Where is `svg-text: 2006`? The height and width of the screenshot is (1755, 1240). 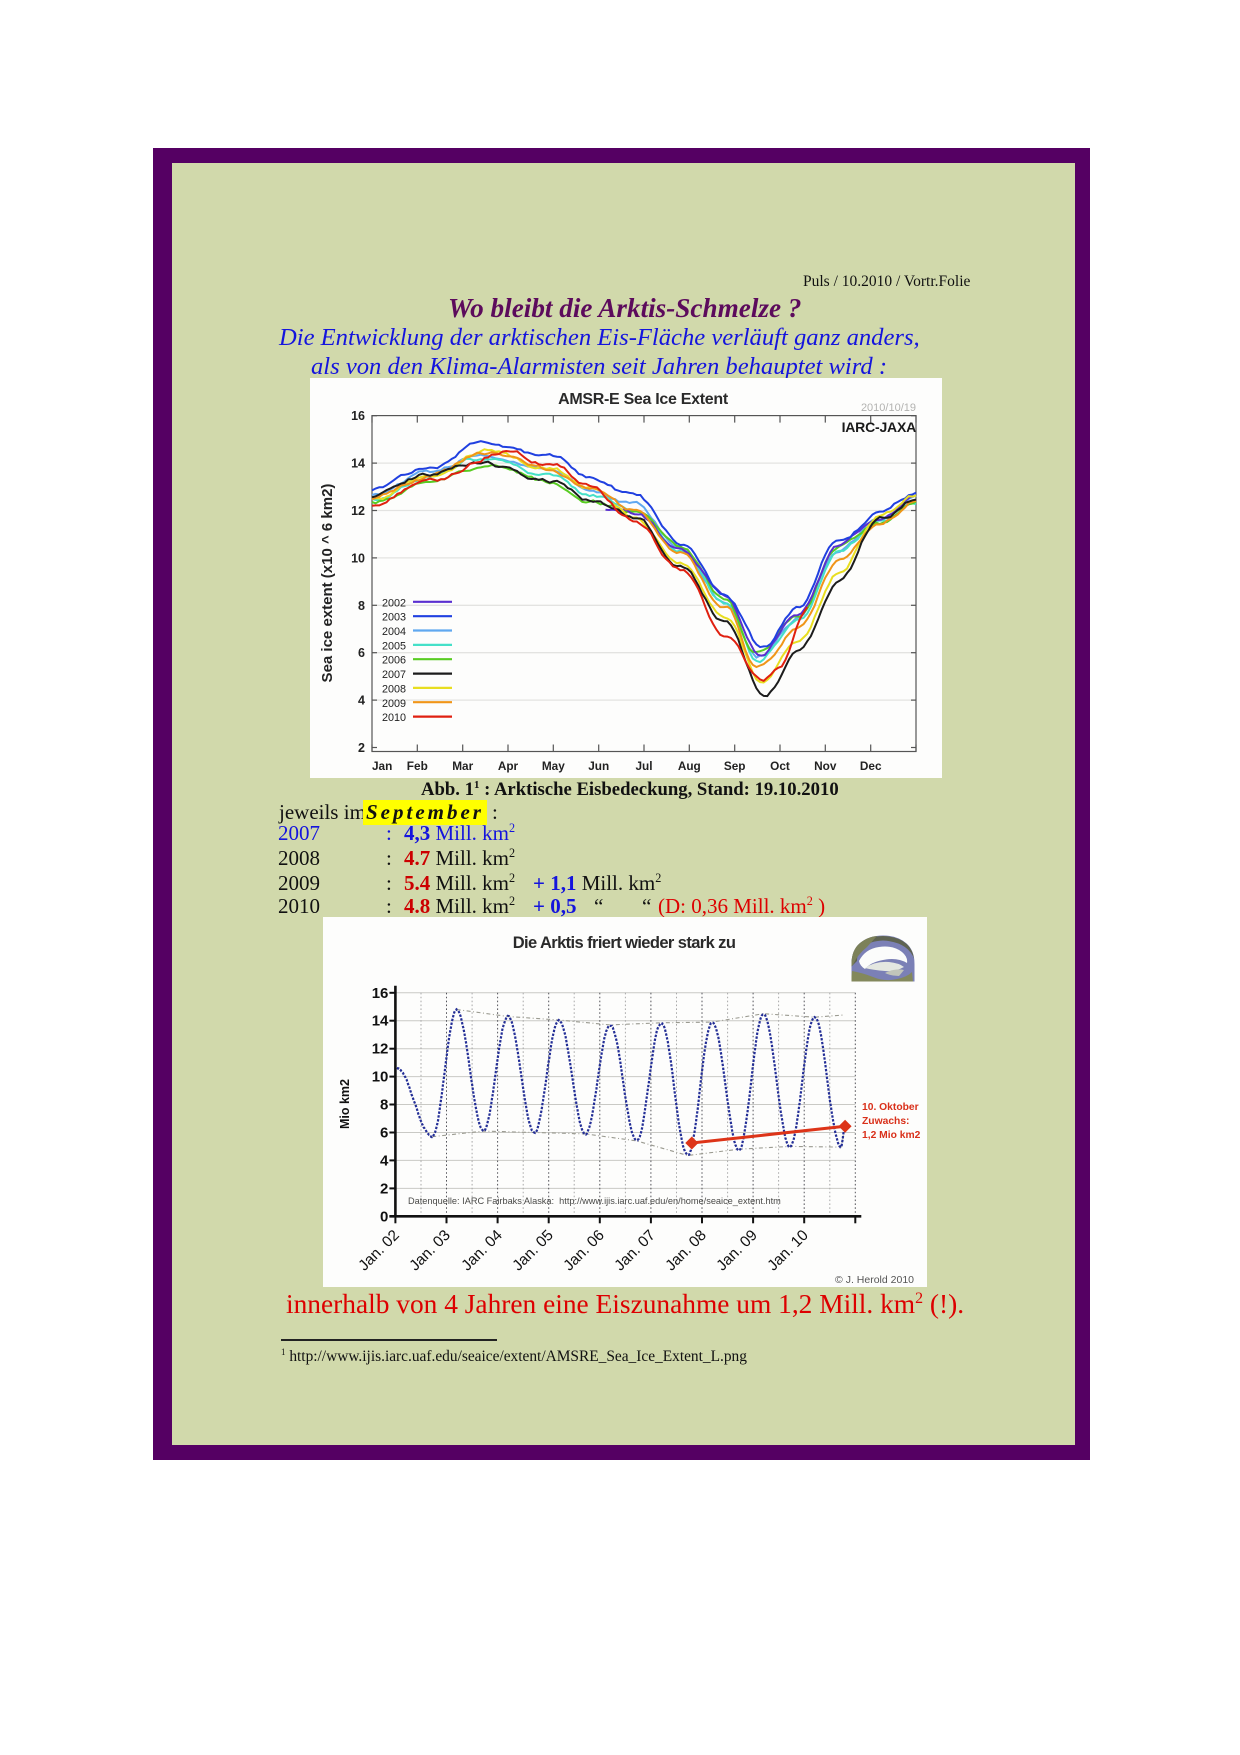 svg-text: 2006 is located at coordinates (394, 661).